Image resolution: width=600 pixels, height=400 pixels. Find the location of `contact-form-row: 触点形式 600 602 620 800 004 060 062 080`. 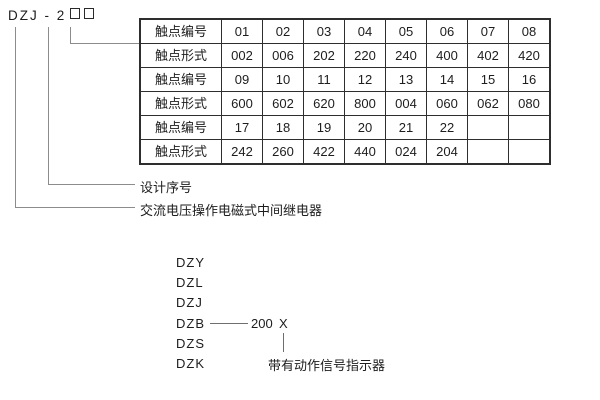

contact-form-row: 触点形式 600 602 620 800 004 060 062 080 is located at coordinates (345, 103).